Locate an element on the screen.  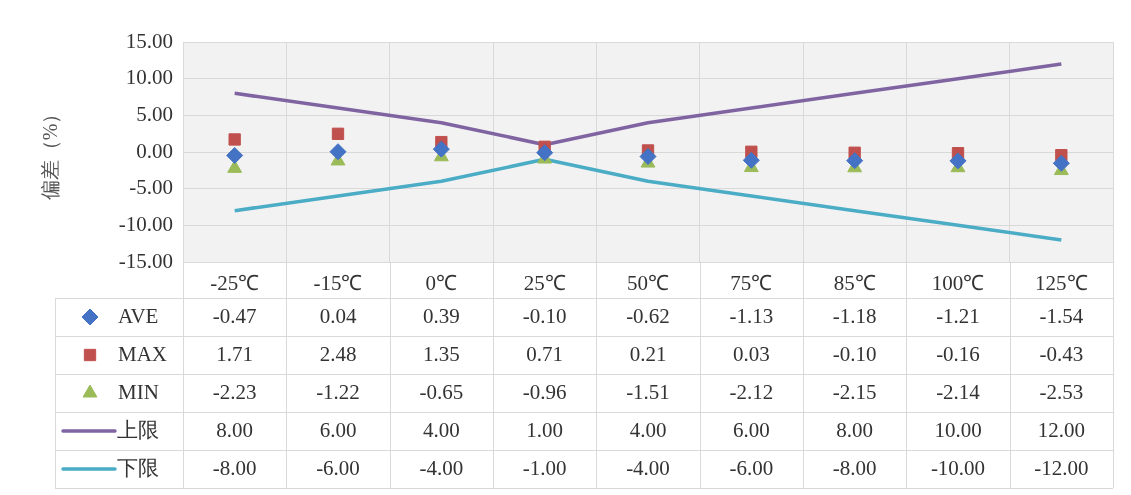
data-label: 12.00 is located at coordinates (1061, 429).